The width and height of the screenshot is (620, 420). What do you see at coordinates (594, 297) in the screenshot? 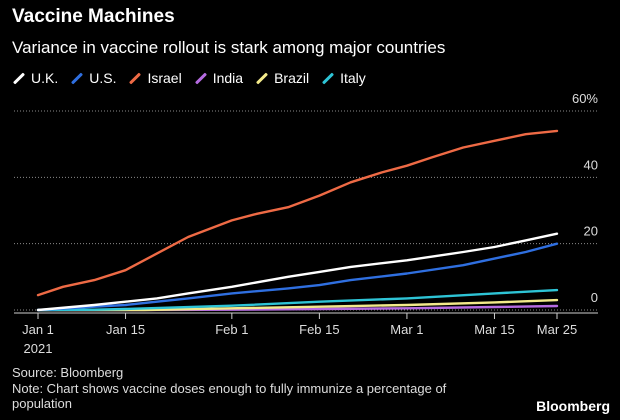
I see `y-tick-label: 0` at bounding box center [594, 297].